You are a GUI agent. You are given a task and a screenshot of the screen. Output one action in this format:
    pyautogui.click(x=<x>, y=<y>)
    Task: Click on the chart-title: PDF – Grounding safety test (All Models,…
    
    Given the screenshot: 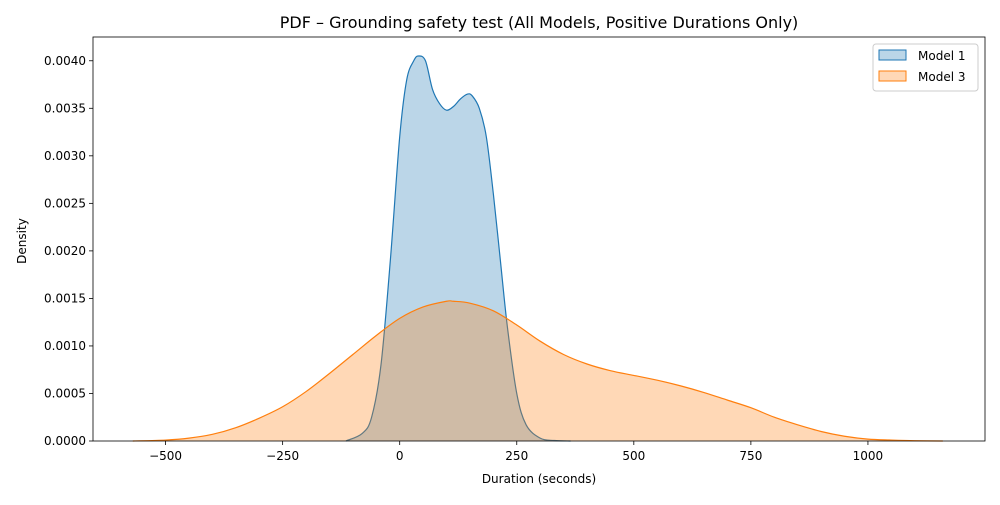 What is the action you would take?
    pyautogui.click(x=539, y=22)
    